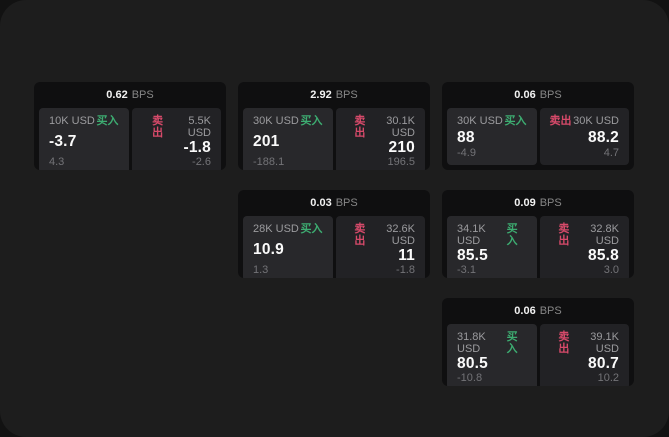  What do you see at coordinates (472, 363) in the screenshot?
I see `buy-price: 80.5` at bounding box center [472, 363].